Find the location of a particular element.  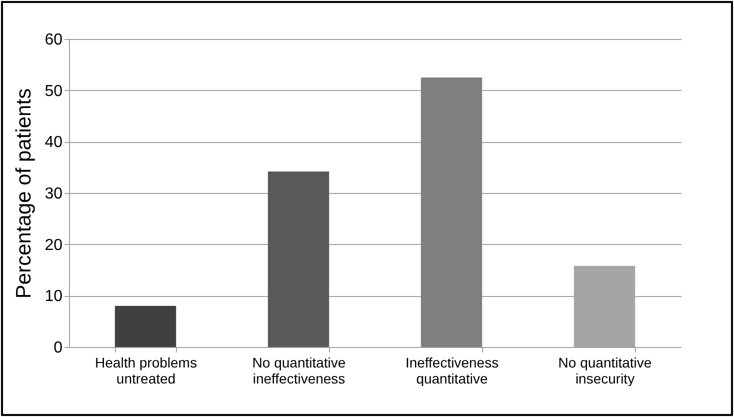

y-tick-label: 10 is located at coordinates (53, 297).